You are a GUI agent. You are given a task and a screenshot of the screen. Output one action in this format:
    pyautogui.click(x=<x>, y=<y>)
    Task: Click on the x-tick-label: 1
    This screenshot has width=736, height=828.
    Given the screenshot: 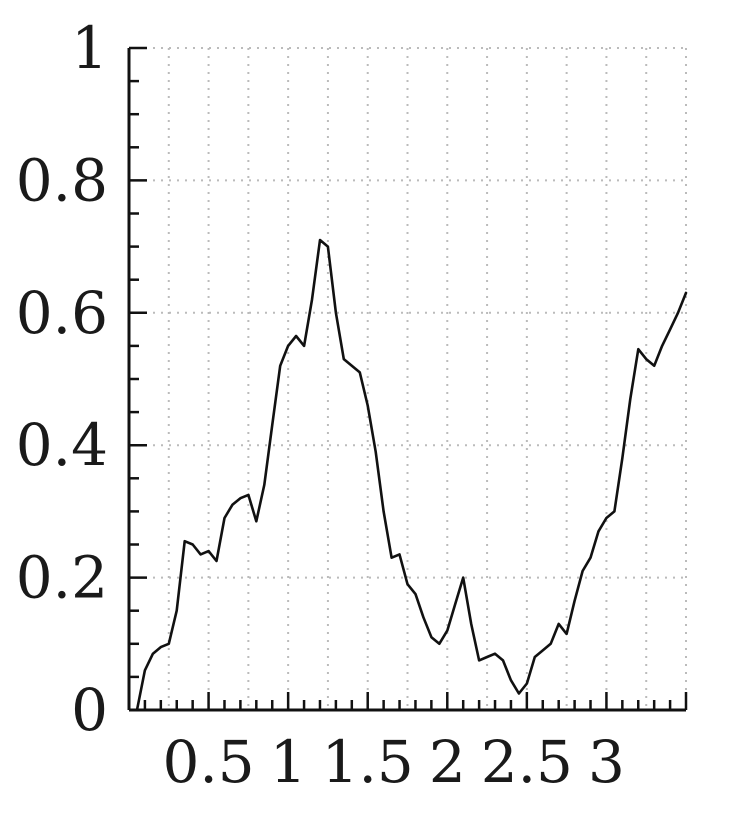 What is the action you would take?
    pyautogui.click(x=288, y=762)
    